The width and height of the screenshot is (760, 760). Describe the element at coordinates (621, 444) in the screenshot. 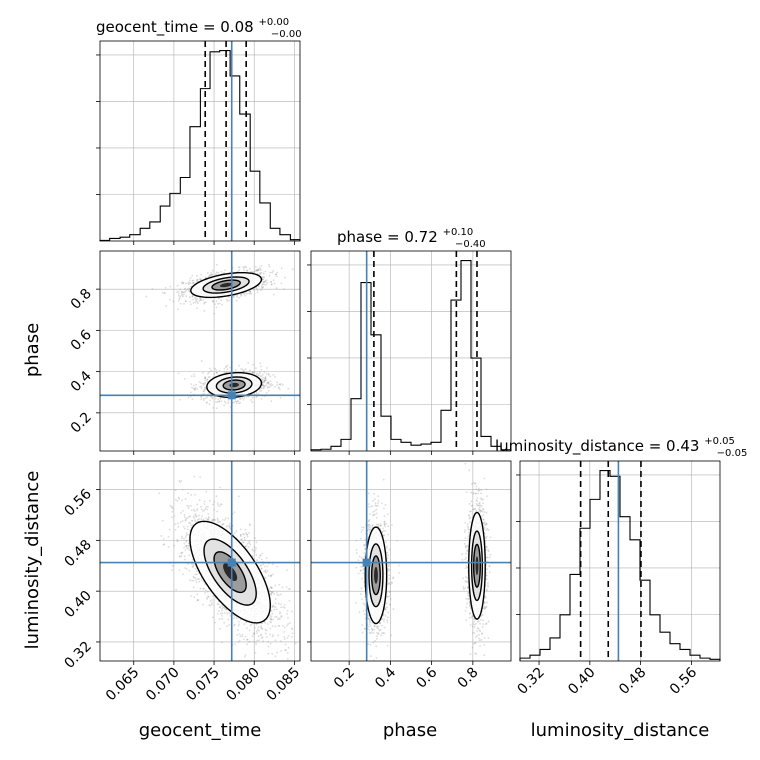

I see `title-luminosity-distance: luminosity_distance = 0.43 +0.05 −0.05` at that location.